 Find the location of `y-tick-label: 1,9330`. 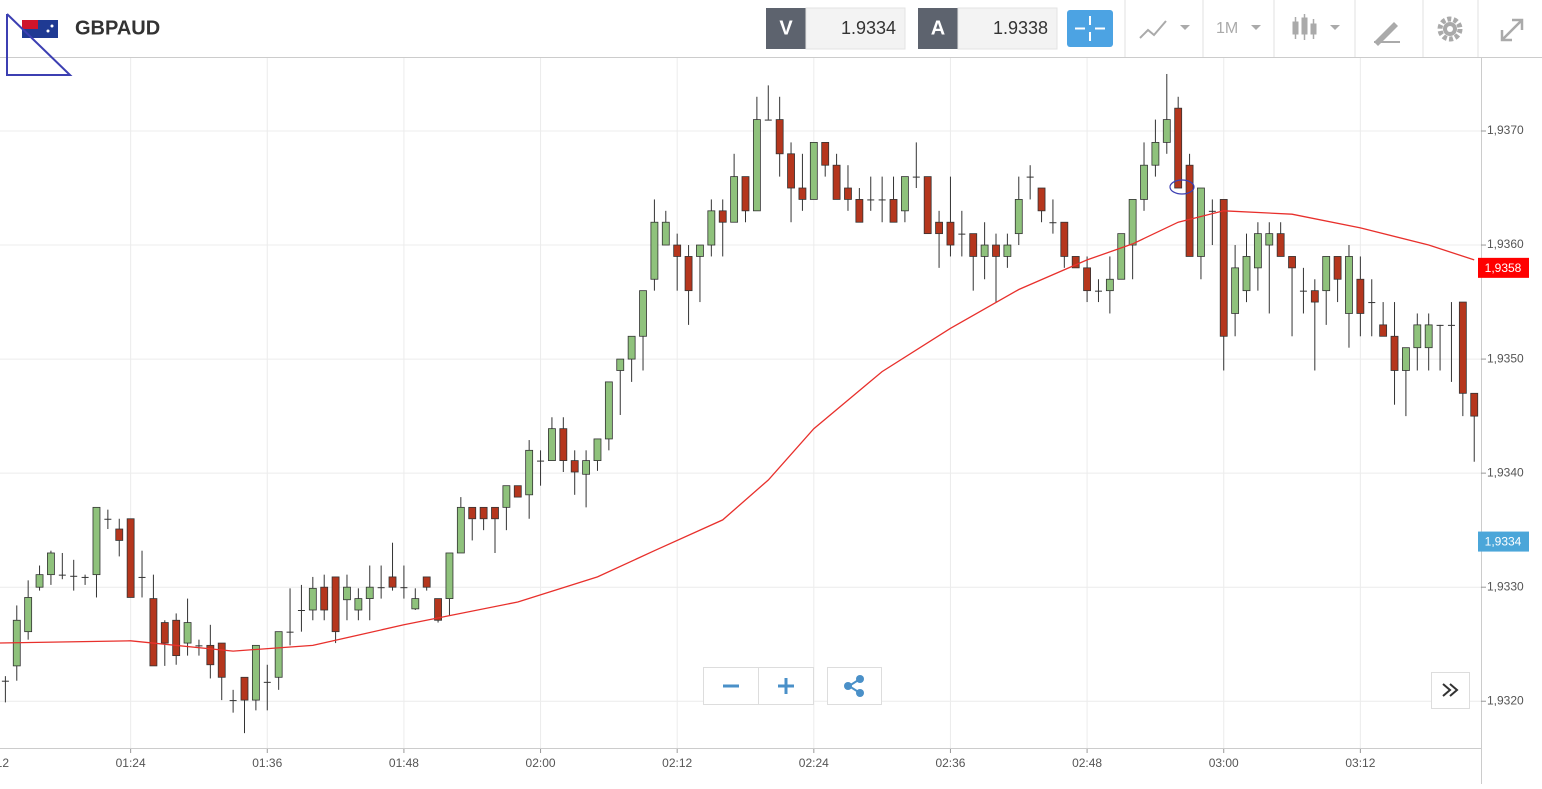

y-tick-label: 1,9330 is located at coordinates (1505, 586).